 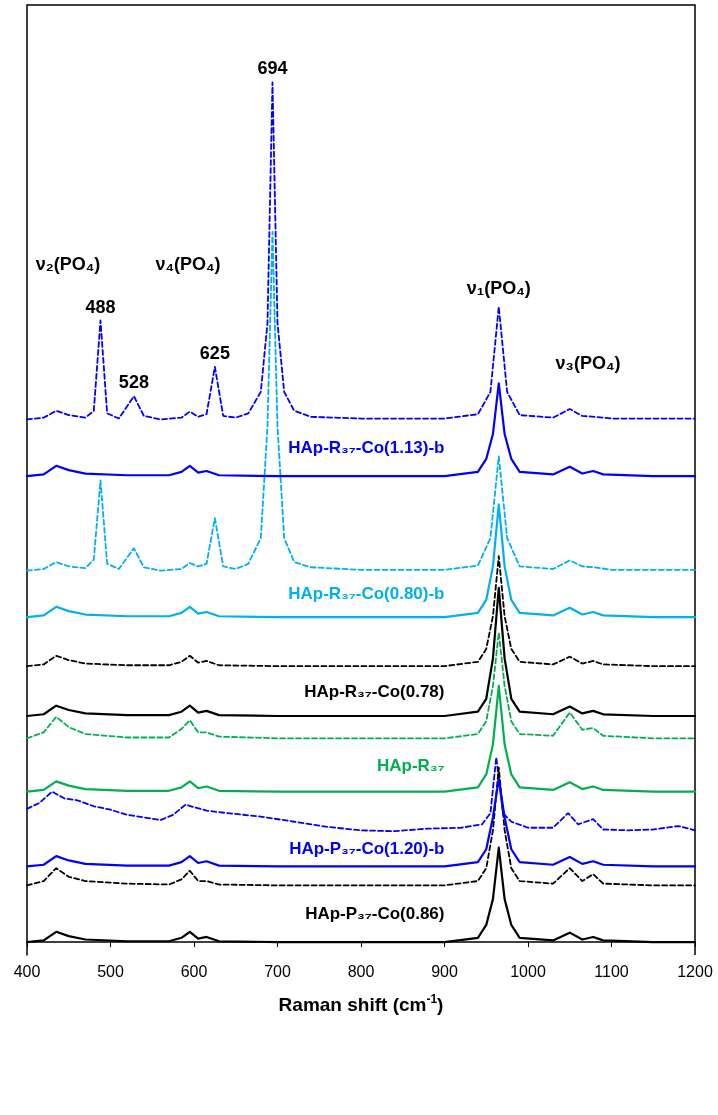 I want to click on x-tick-label: 800, so click(x=361, y=971).